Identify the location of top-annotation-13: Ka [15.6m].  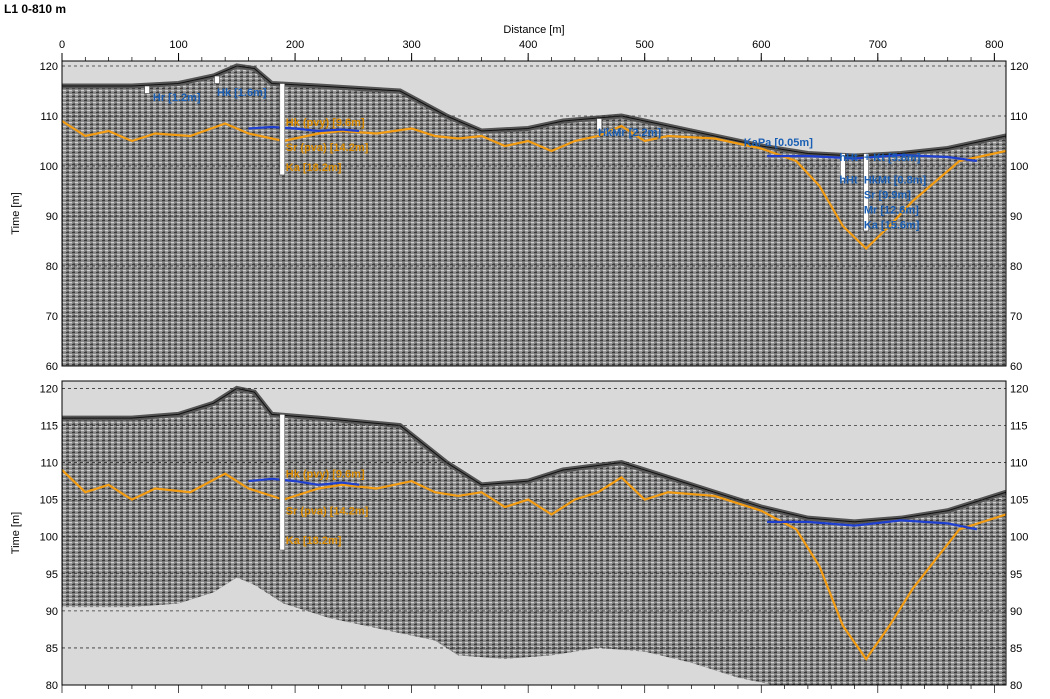
(892, 226).